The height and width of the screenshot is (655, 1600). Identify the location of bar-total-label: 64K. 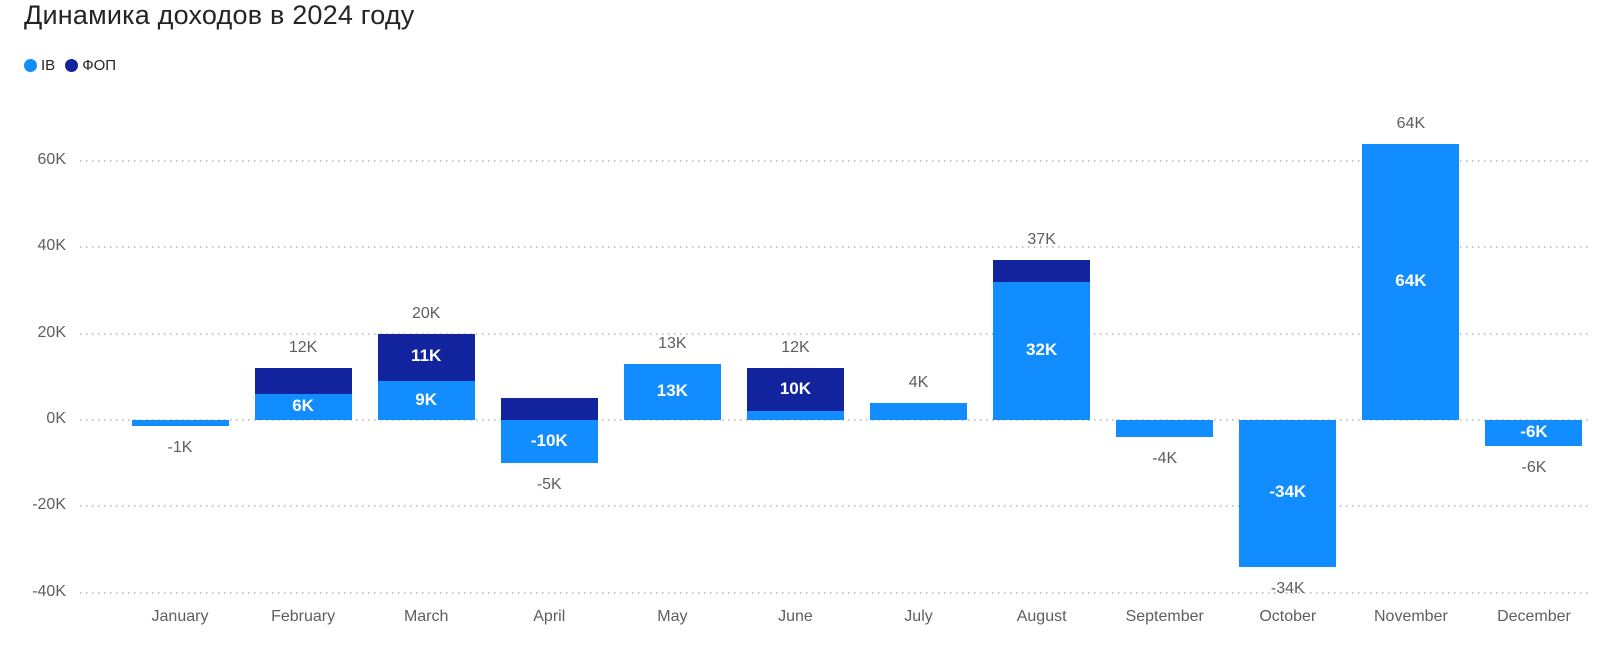
(1411, 123).